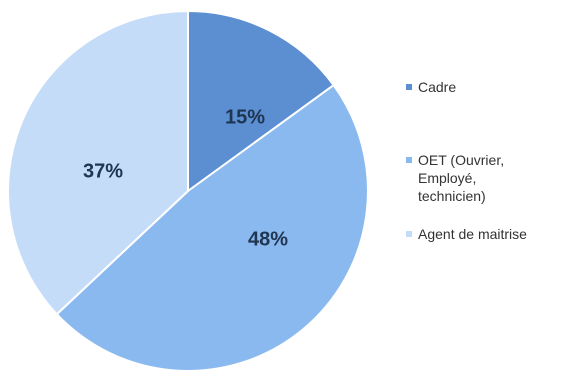 The width and height of the screenshot is (563, 372). I want to click on slice-value-label: 37%, so click(103, 171).